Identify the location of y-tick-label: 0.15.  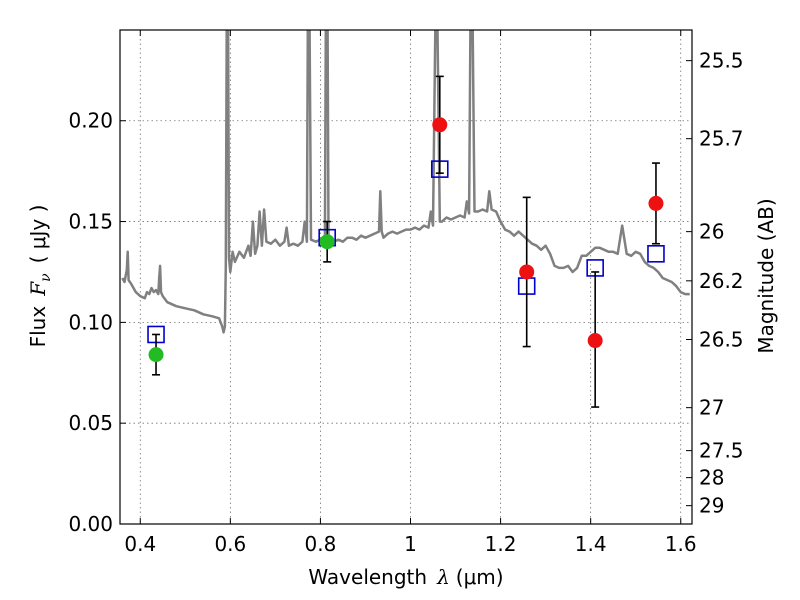
(90, 222).